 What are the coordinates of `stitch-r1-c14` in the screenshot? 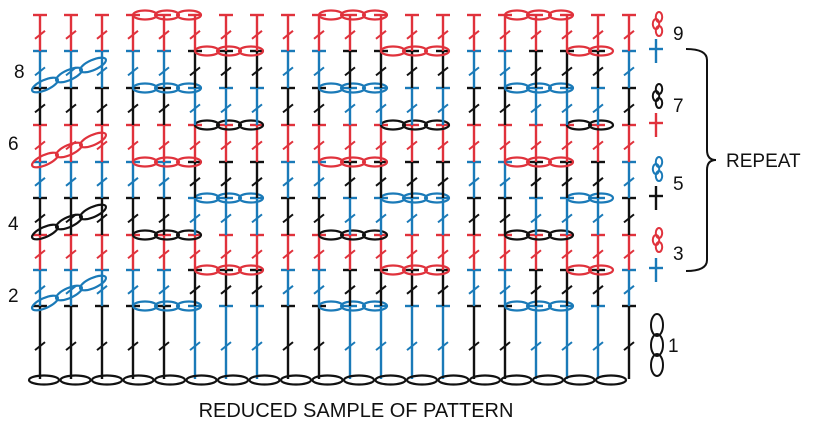 It's located at (443, 341).